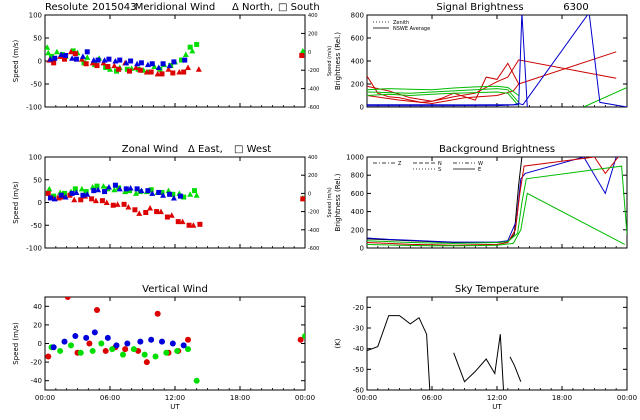 Image resolution: width=640 pixels, height=420 pixels. What do you see at coordinates (562, 398) in the screenshot?
I see `x-tick-label: 18:00` at bounding box center [562, 398].